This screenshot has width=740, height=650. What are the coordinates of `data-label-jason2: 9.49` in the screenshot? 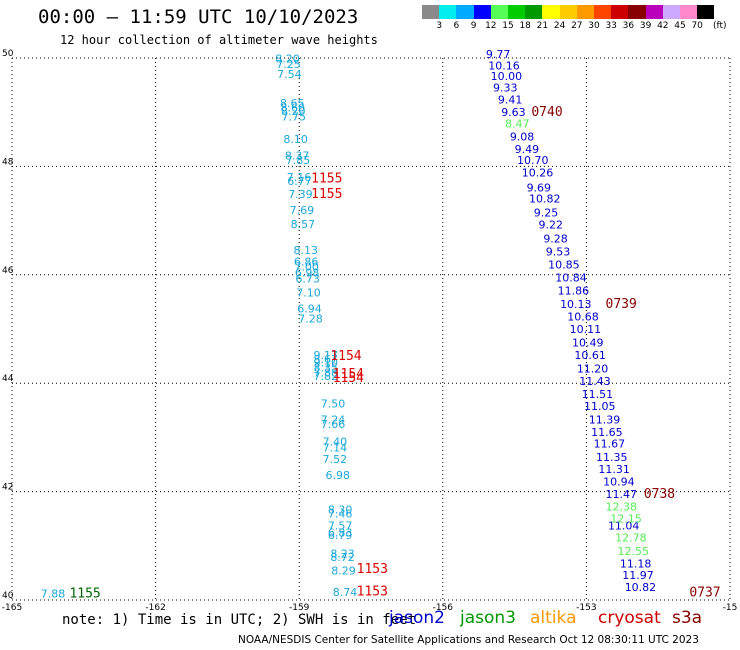 It's located at (527, 149).